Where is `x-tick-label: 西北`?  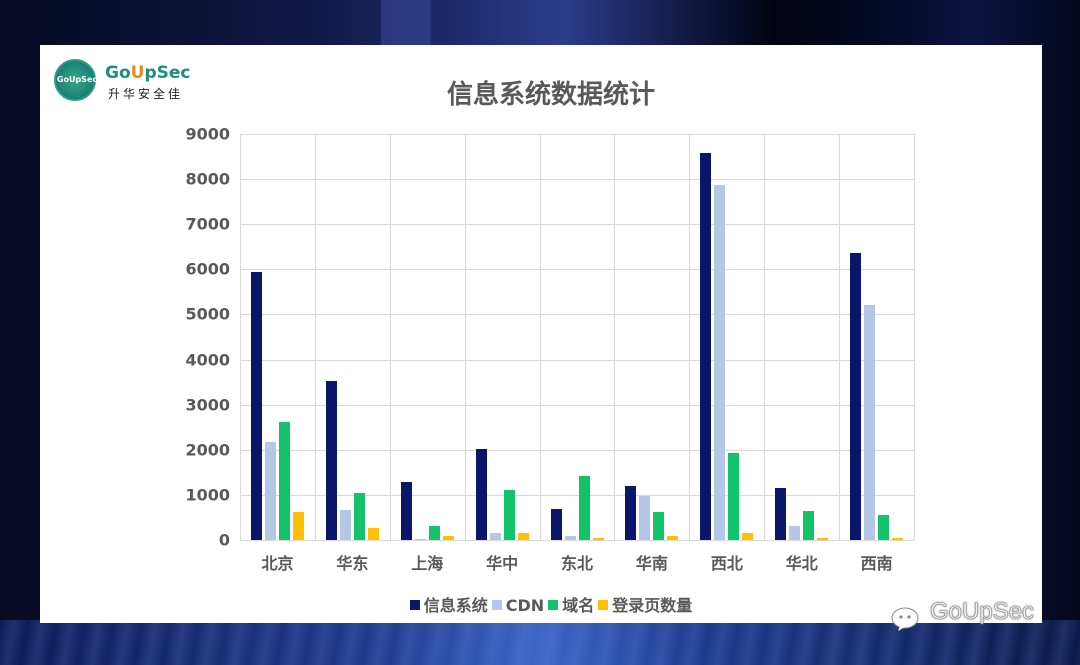 x-tick-label: 西北 is located at coordinates (726, 563).